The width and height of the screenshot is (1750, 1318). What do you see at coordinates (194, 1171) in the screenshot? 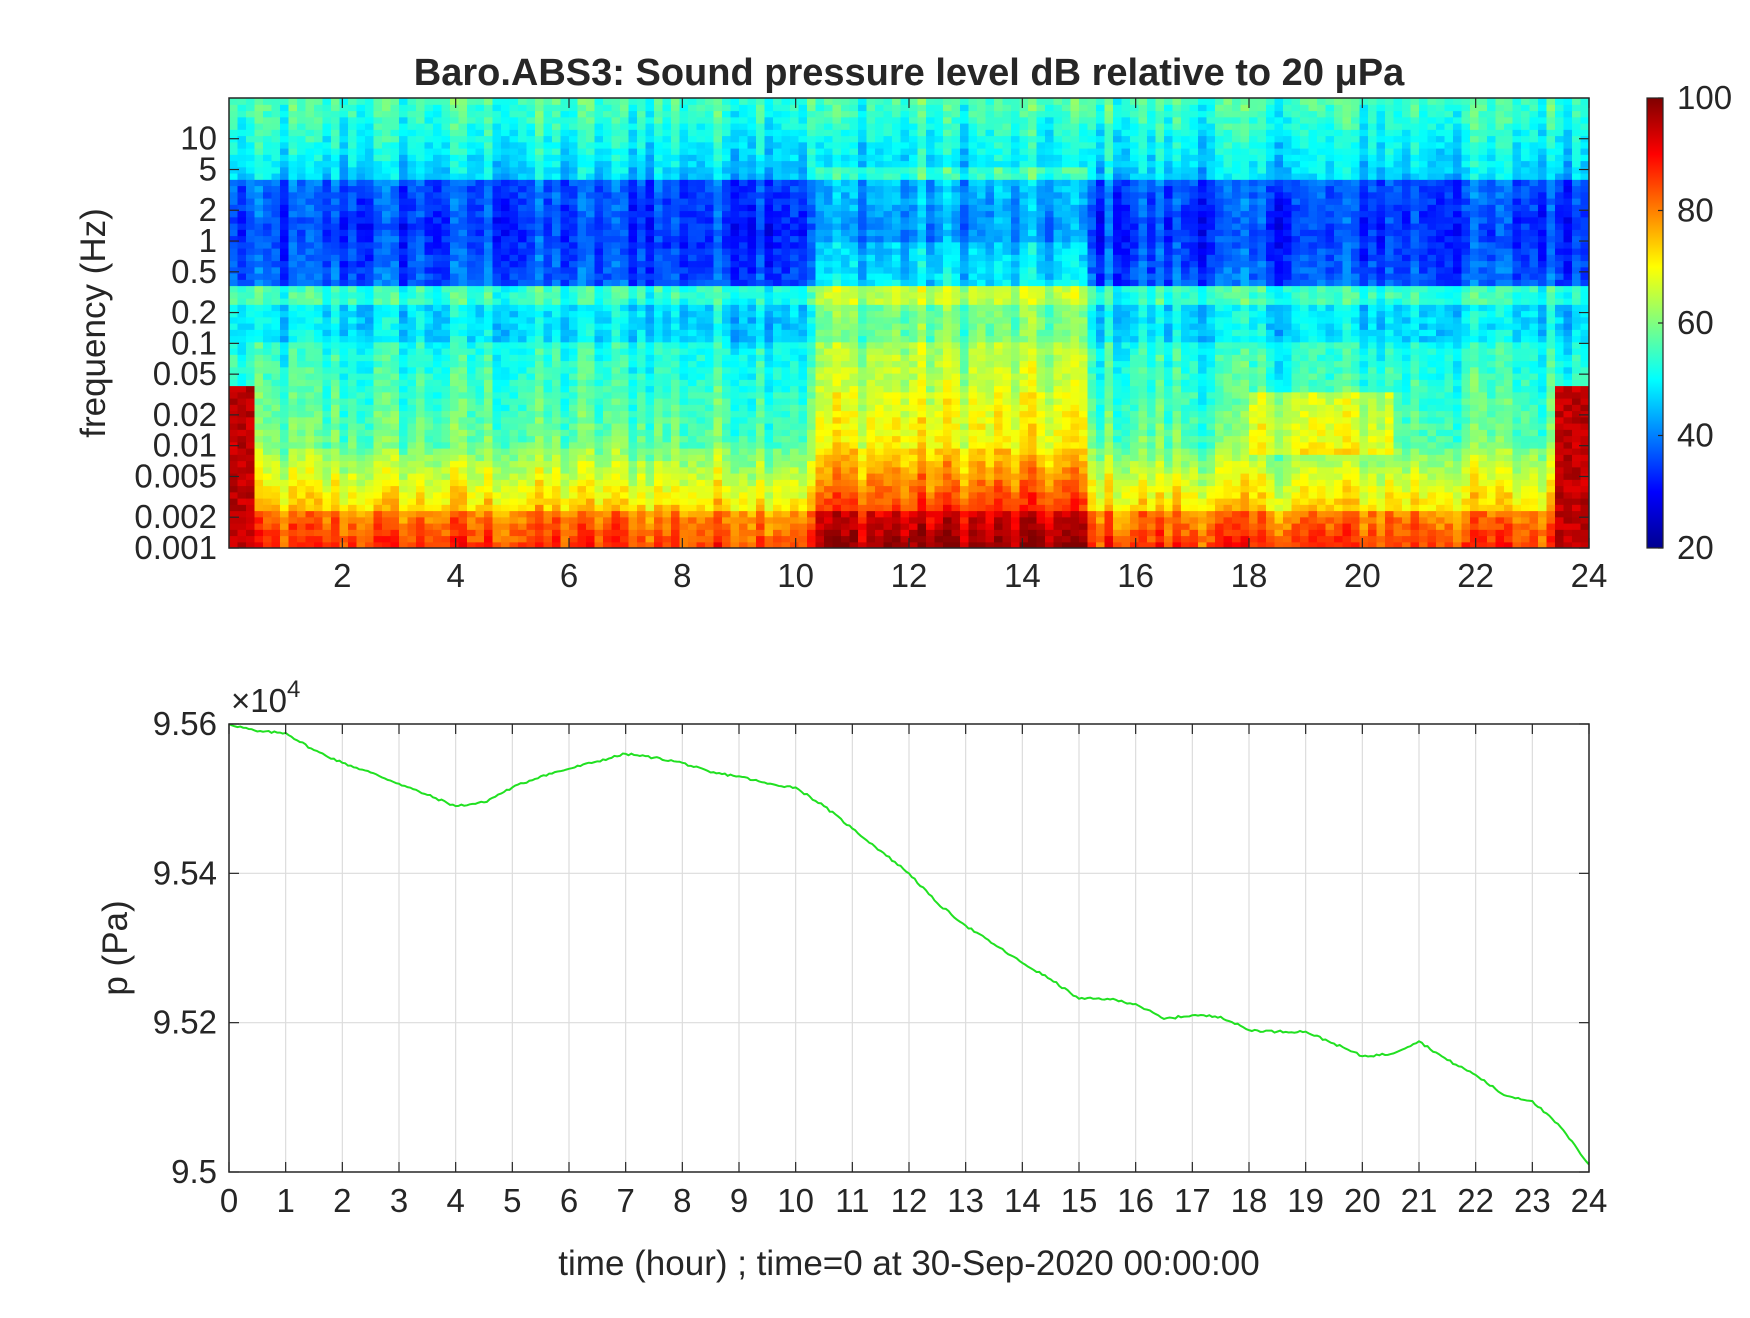
I see `pressure-y-tick-label: 9.5` at bounding box center [194, 1171].